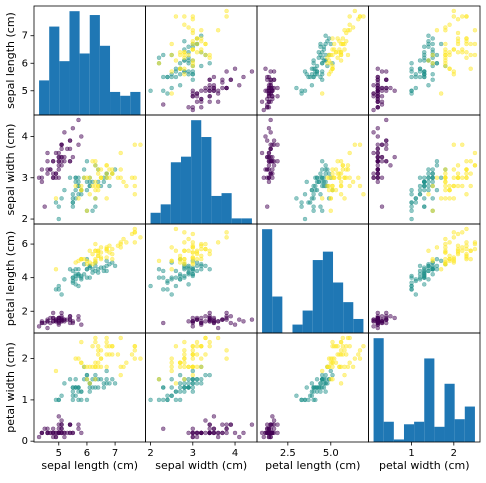  Describe the element at coordinates (25, 178) in the screenshot. I see `y-tick-label: 3` at that location.